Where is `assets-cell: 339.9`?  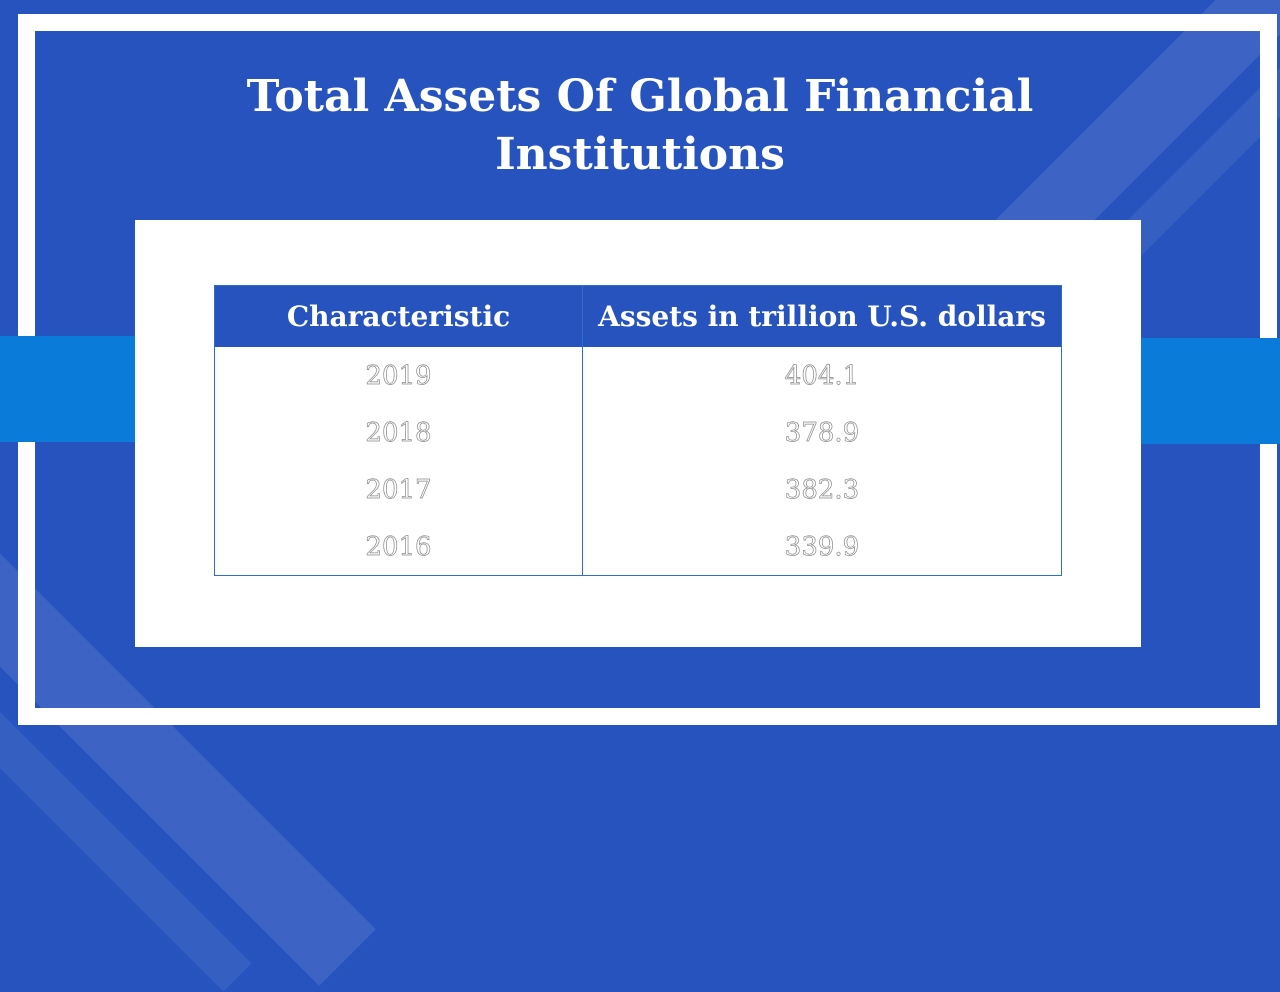 assets-cell: 339.9 is located at coordinates (822, 546).